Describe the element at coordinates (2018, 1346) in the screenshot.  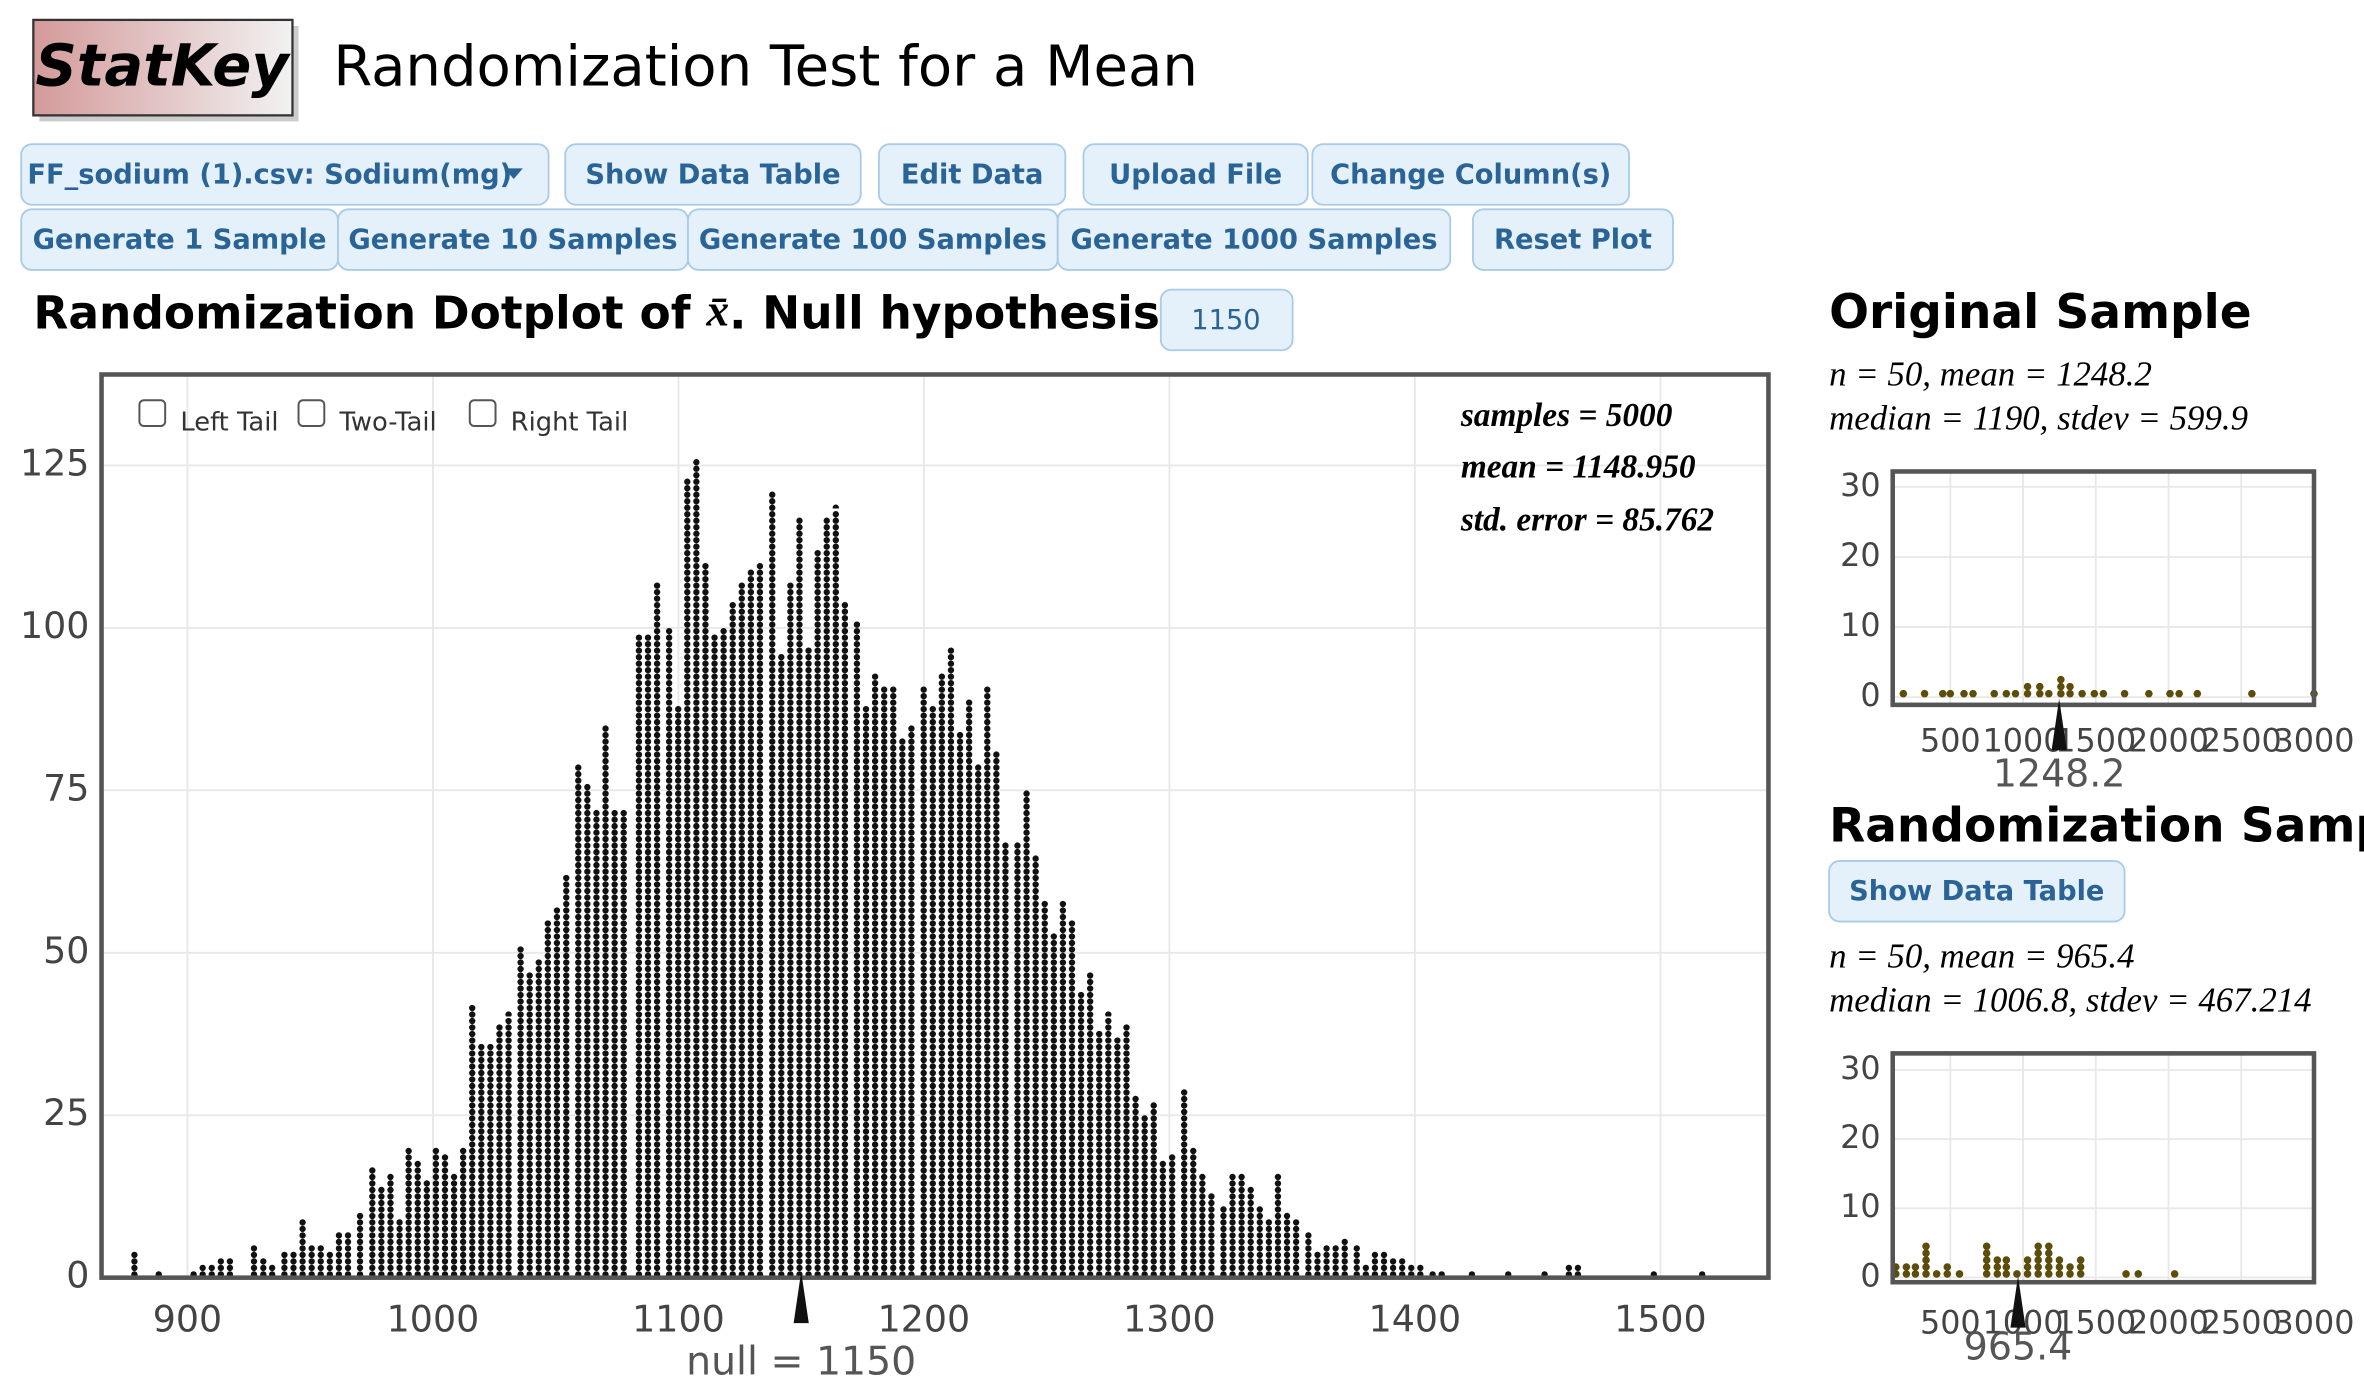
I see `marker-label: 965.4` at that location.